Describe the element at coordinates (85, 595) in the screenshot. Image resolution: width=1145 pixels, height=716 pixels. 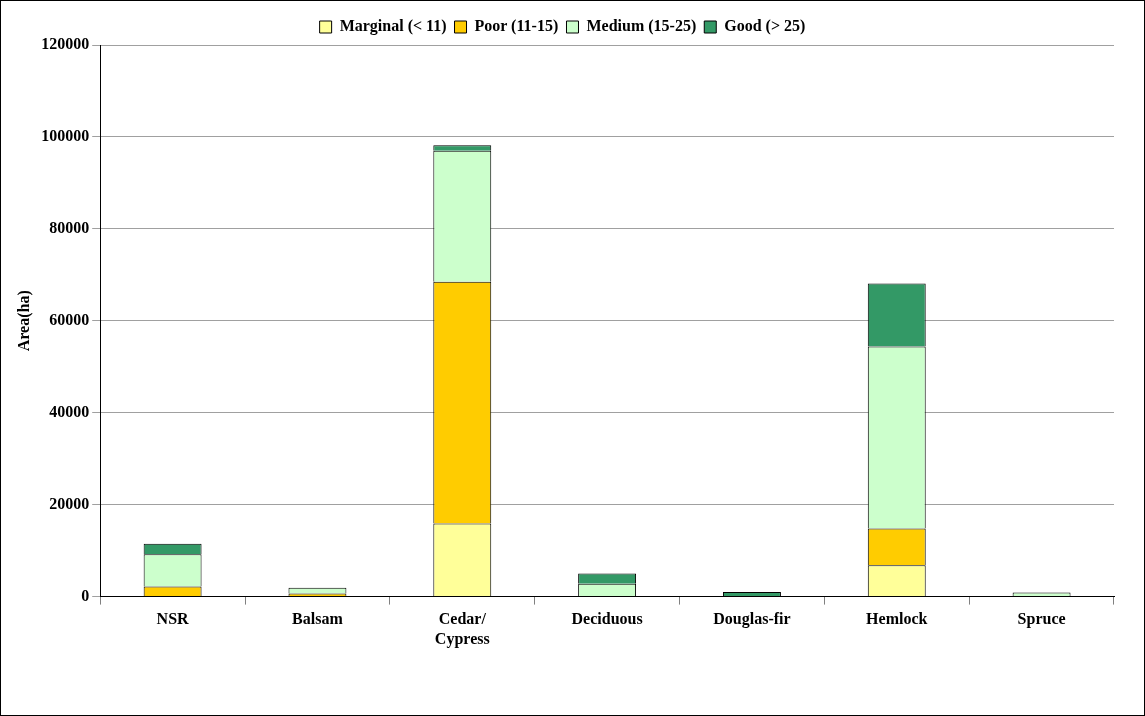
I see `y-tick-label: 0` at that location.